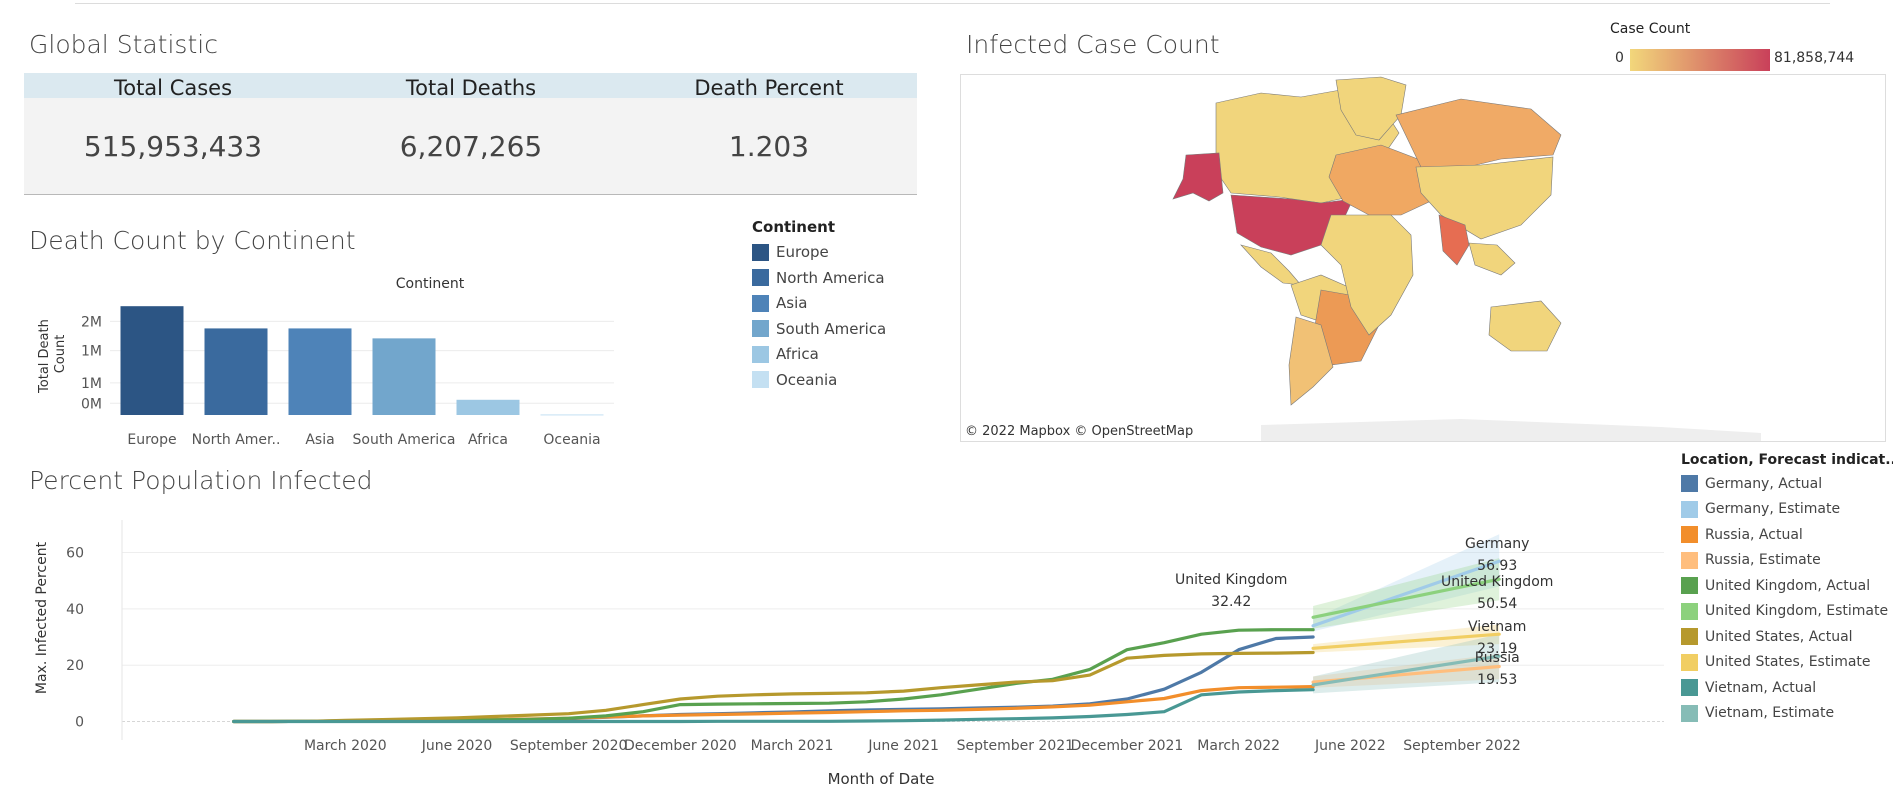 This screenshot has width=1893, height=810. I want to click on legend-label: Russia, Estimate, so click(1763, 560).